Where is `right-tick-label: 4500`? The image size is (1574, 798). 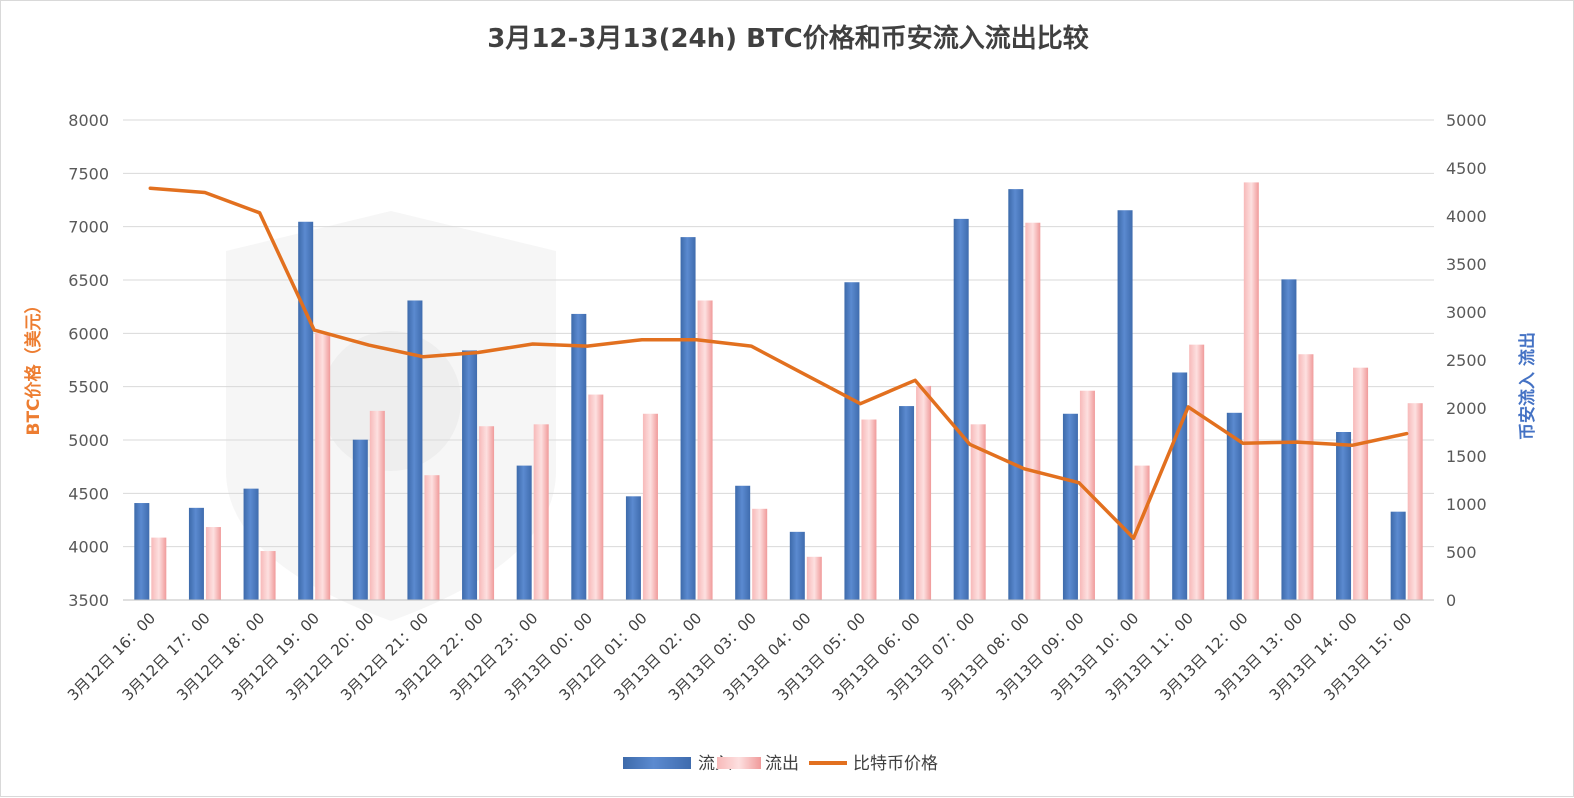
right-tick-label: 4500 is located at coordinates (1466, 168).